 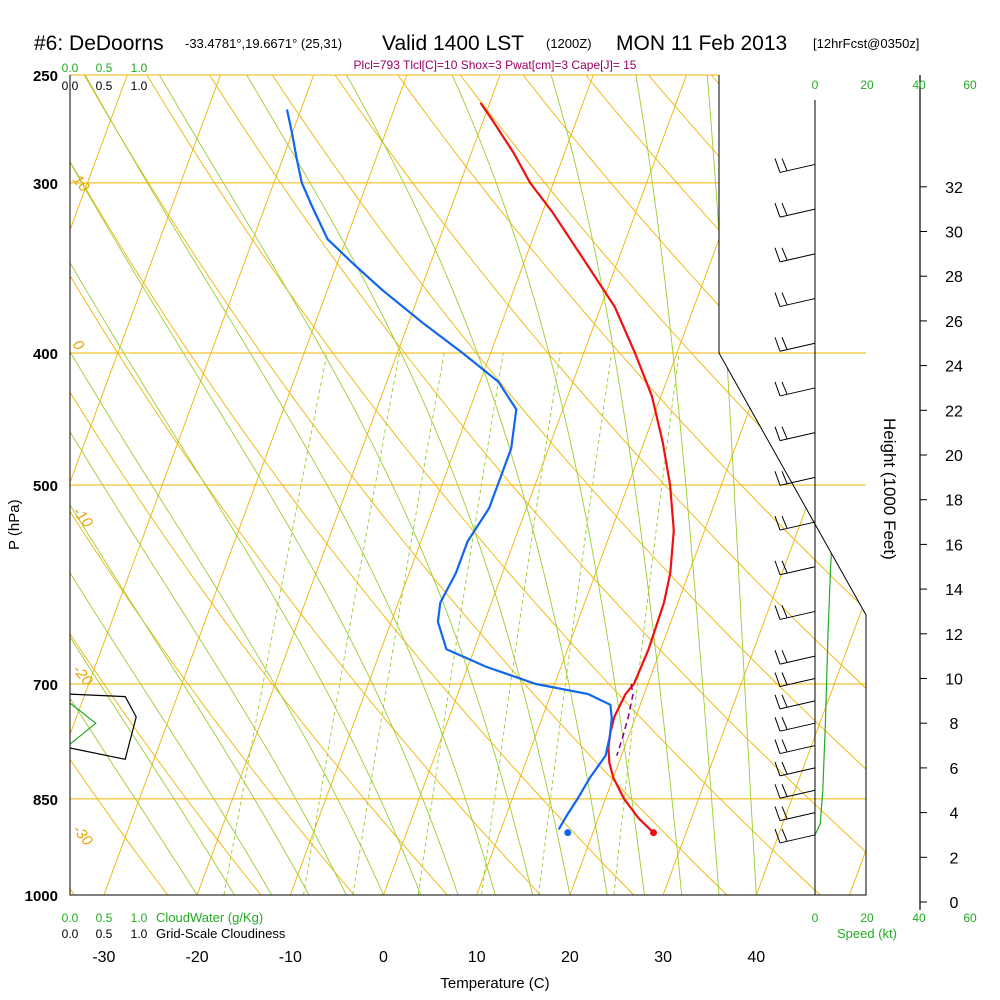 I want to click on speed-label: Speed (kt), so click(x=867, y=933).